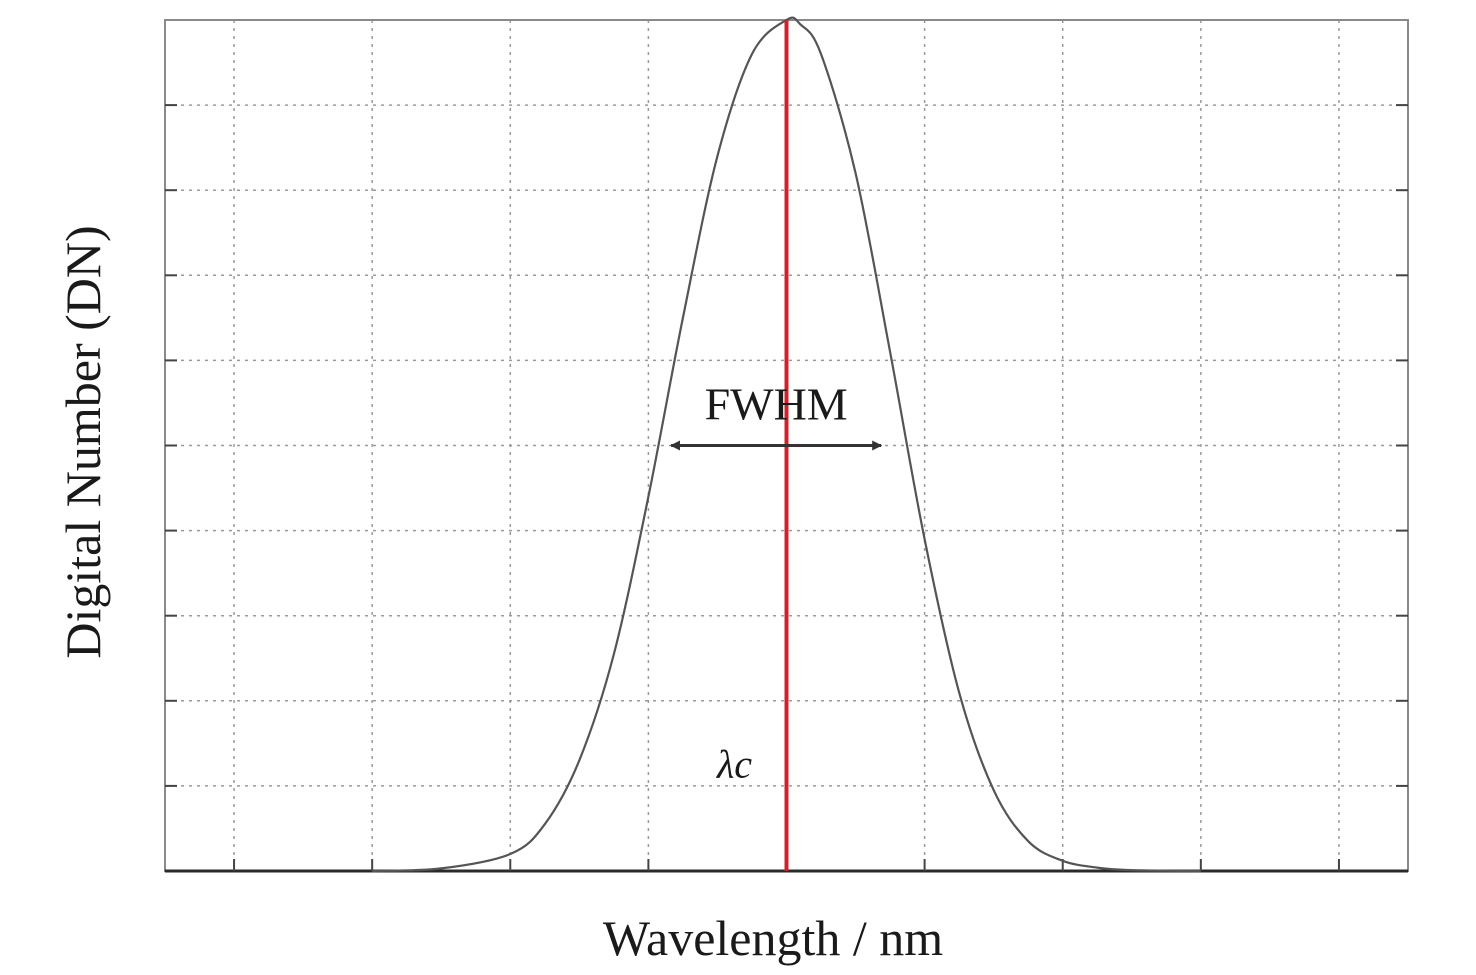 This screenshot has width=1476, height=975. I want to click on x-axis-label: Wavelength / nm, so click(773, 938).